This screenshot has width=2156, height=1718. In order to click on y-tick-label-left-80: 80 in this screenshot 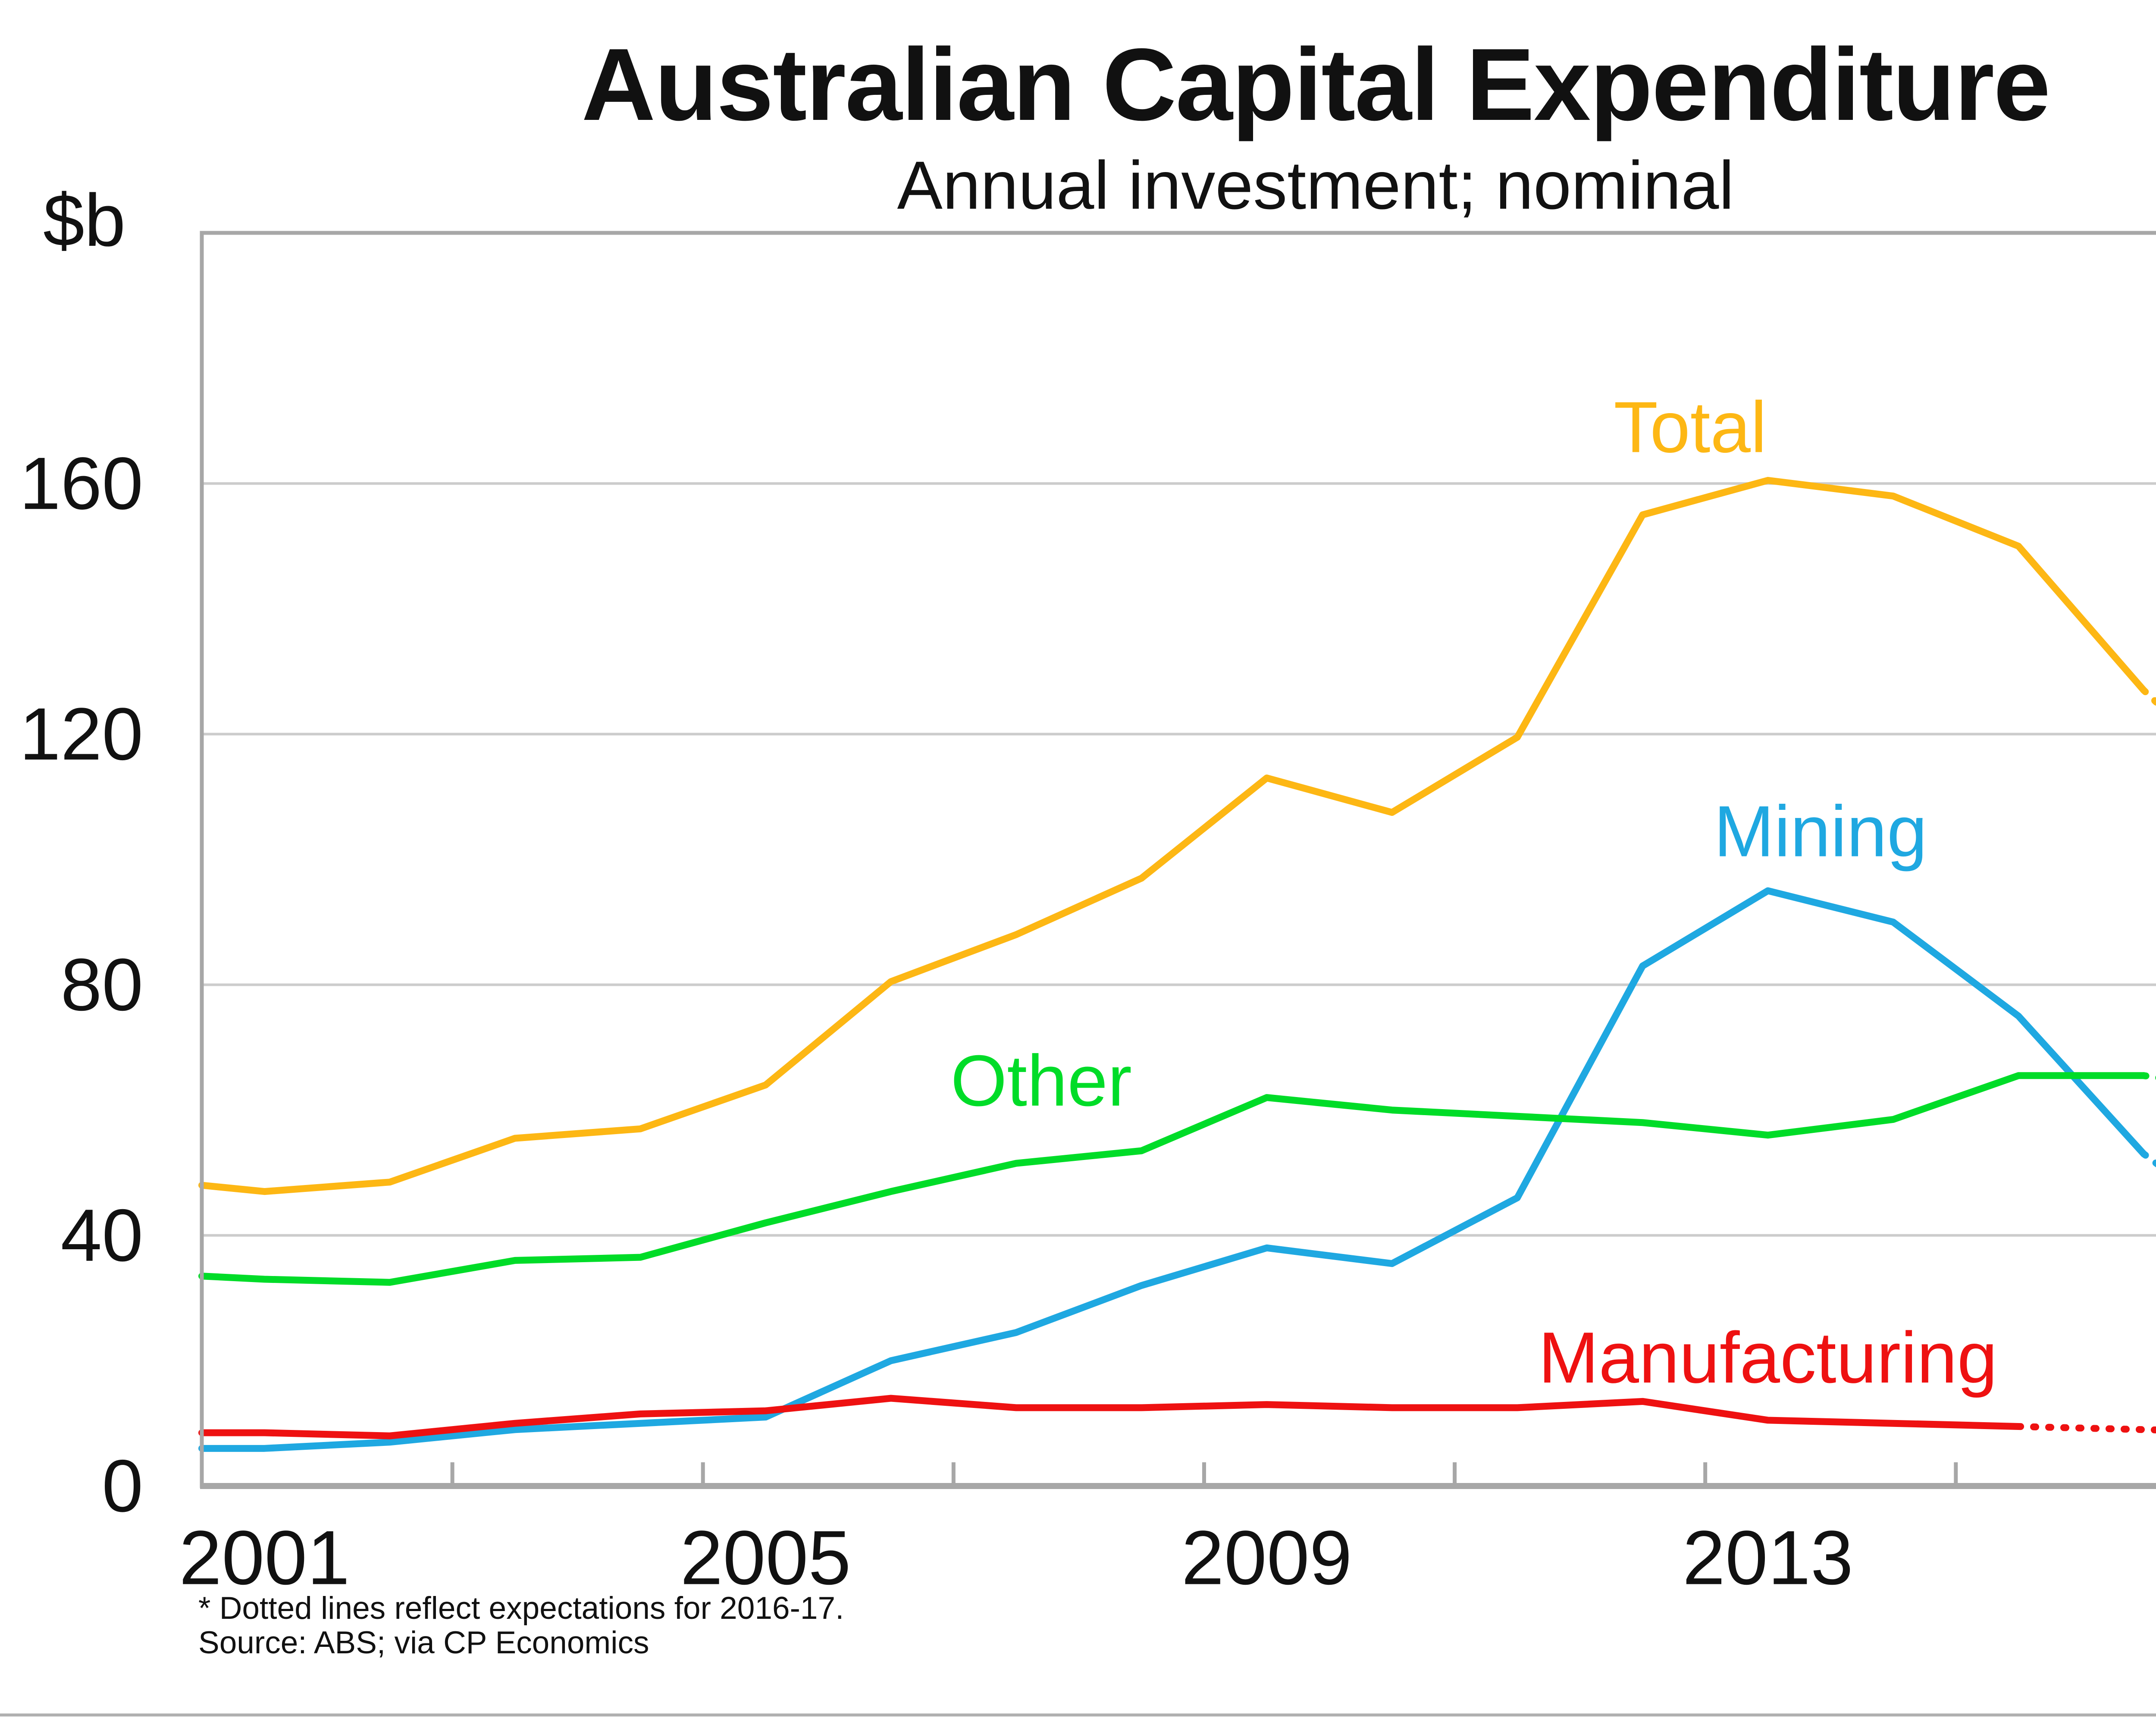, I will do `click(102, 985)`.